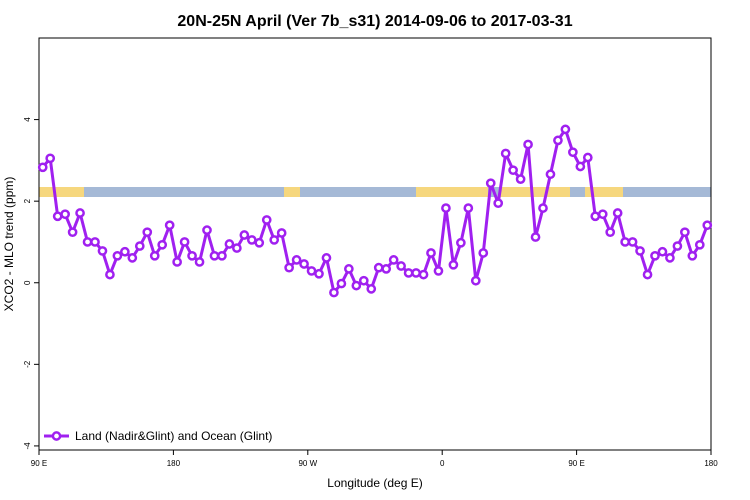  What do you see at coordinates (374, 483) in the screenshot?
I see `x-axis-label: Longitude (deg E)` at bounding box center [374, 483].